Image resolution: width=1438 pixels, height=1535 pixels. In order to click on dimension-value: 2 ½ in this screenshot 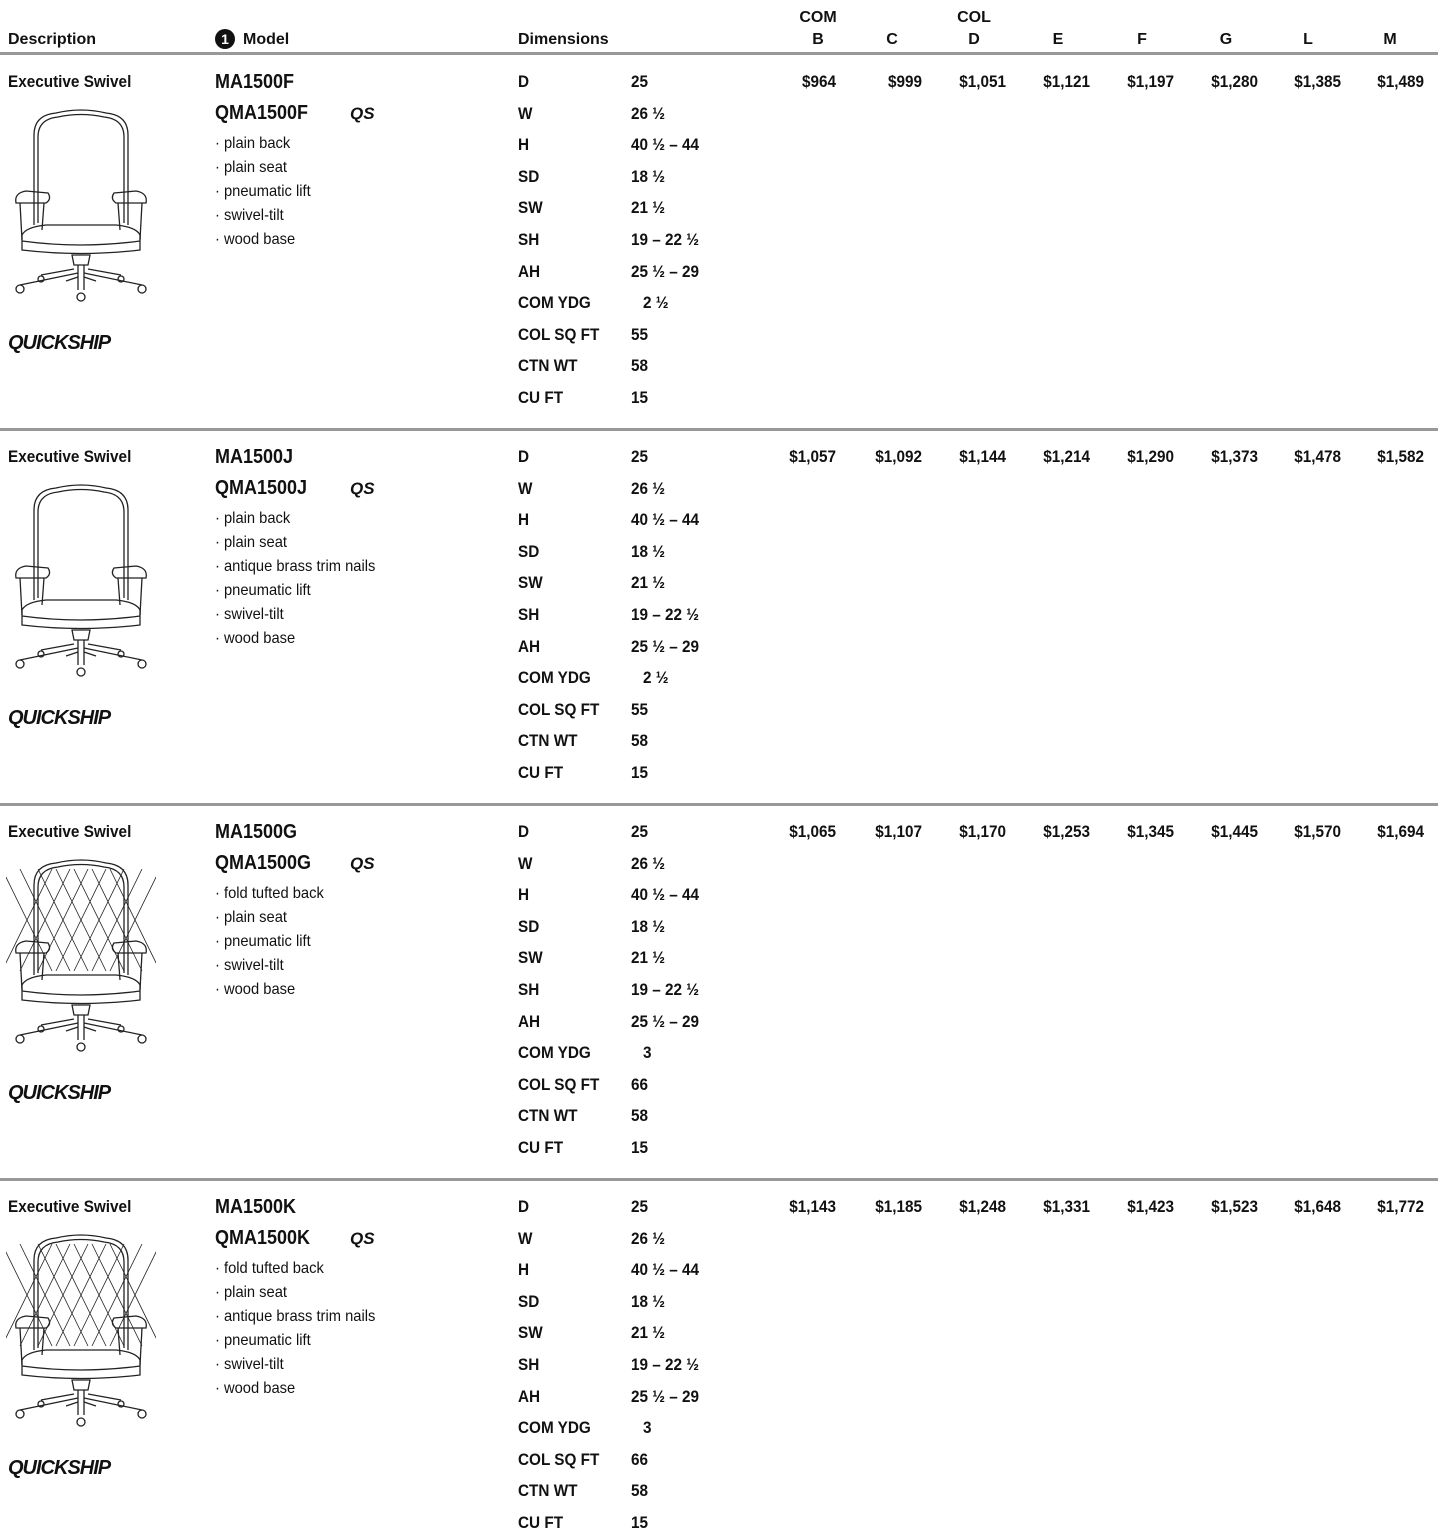, I will do `click(656, 678)`.